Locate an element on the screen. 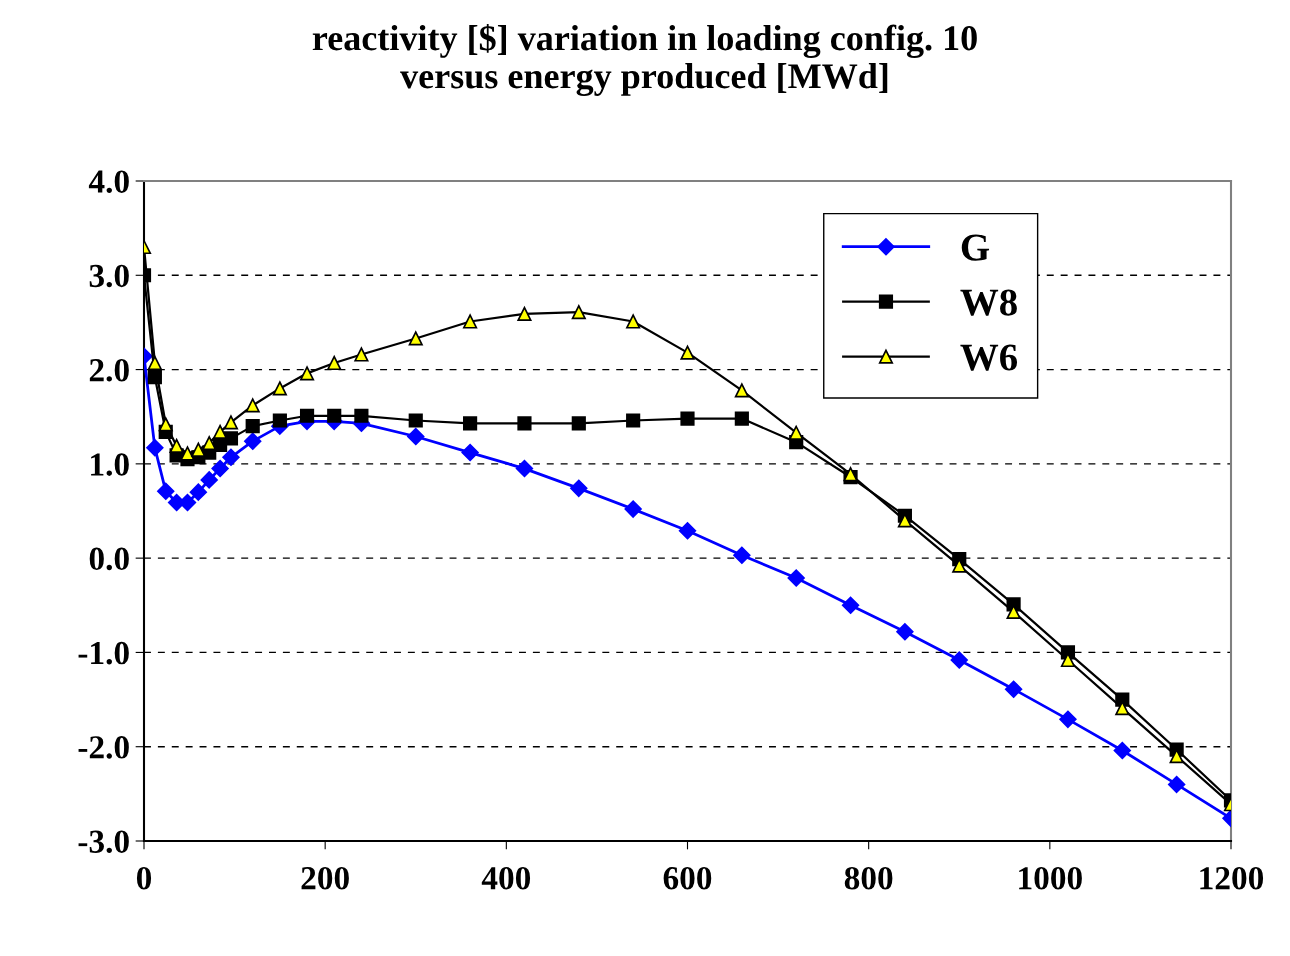 The height and width of the screenshot is (956, 1290). x-tick-label: 800 is located at coordinates (868, 878).